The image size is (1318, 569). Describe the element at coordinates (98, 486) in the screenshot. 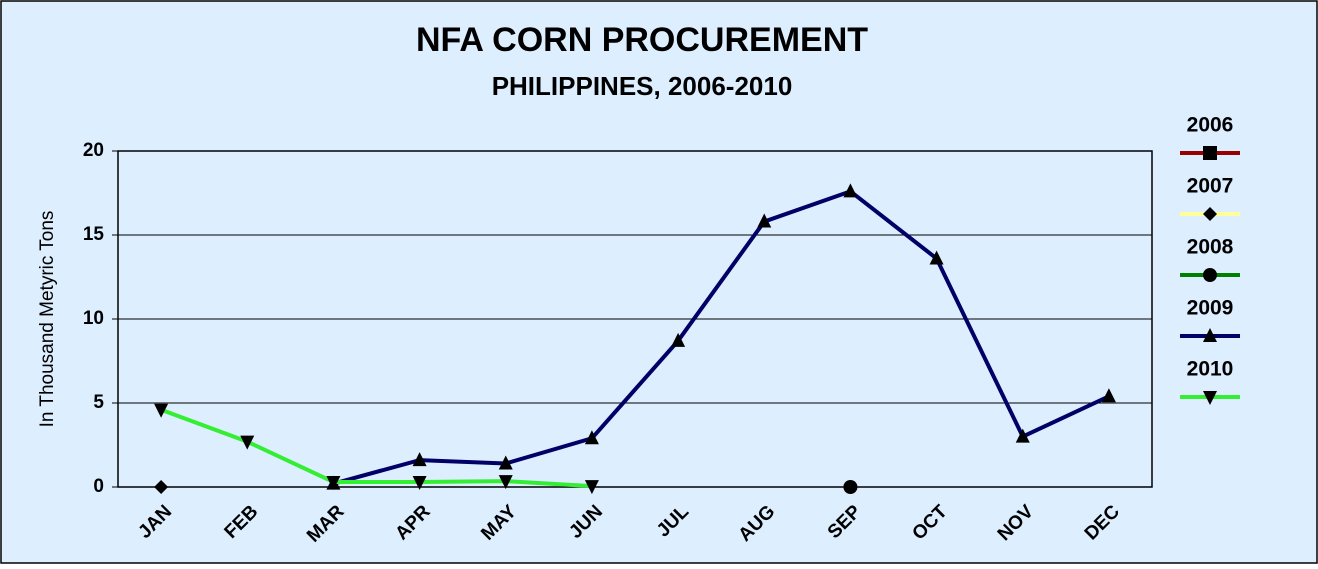

I see `y-tick-label: 0` at that location.